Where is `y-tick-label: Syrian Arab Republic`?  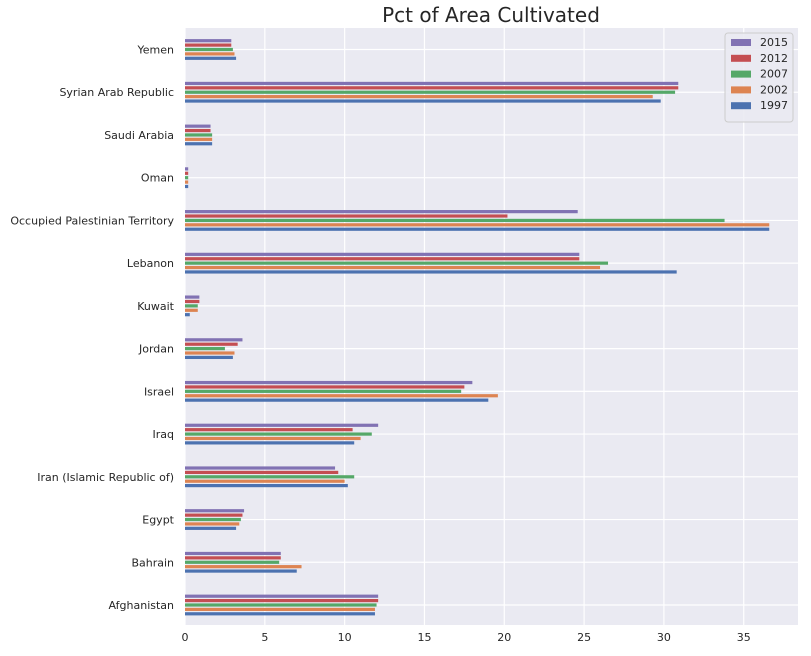 y-tick-label: Syrian Arab Republic is located at coordinates (116, 92).